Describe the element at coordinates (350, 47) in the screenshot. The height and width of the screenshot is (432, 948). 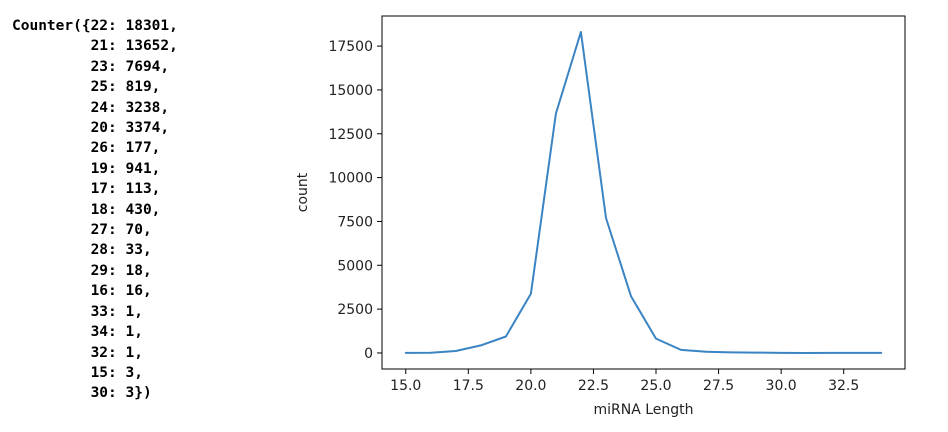
I see `y-tick-label: 17500` at that location.